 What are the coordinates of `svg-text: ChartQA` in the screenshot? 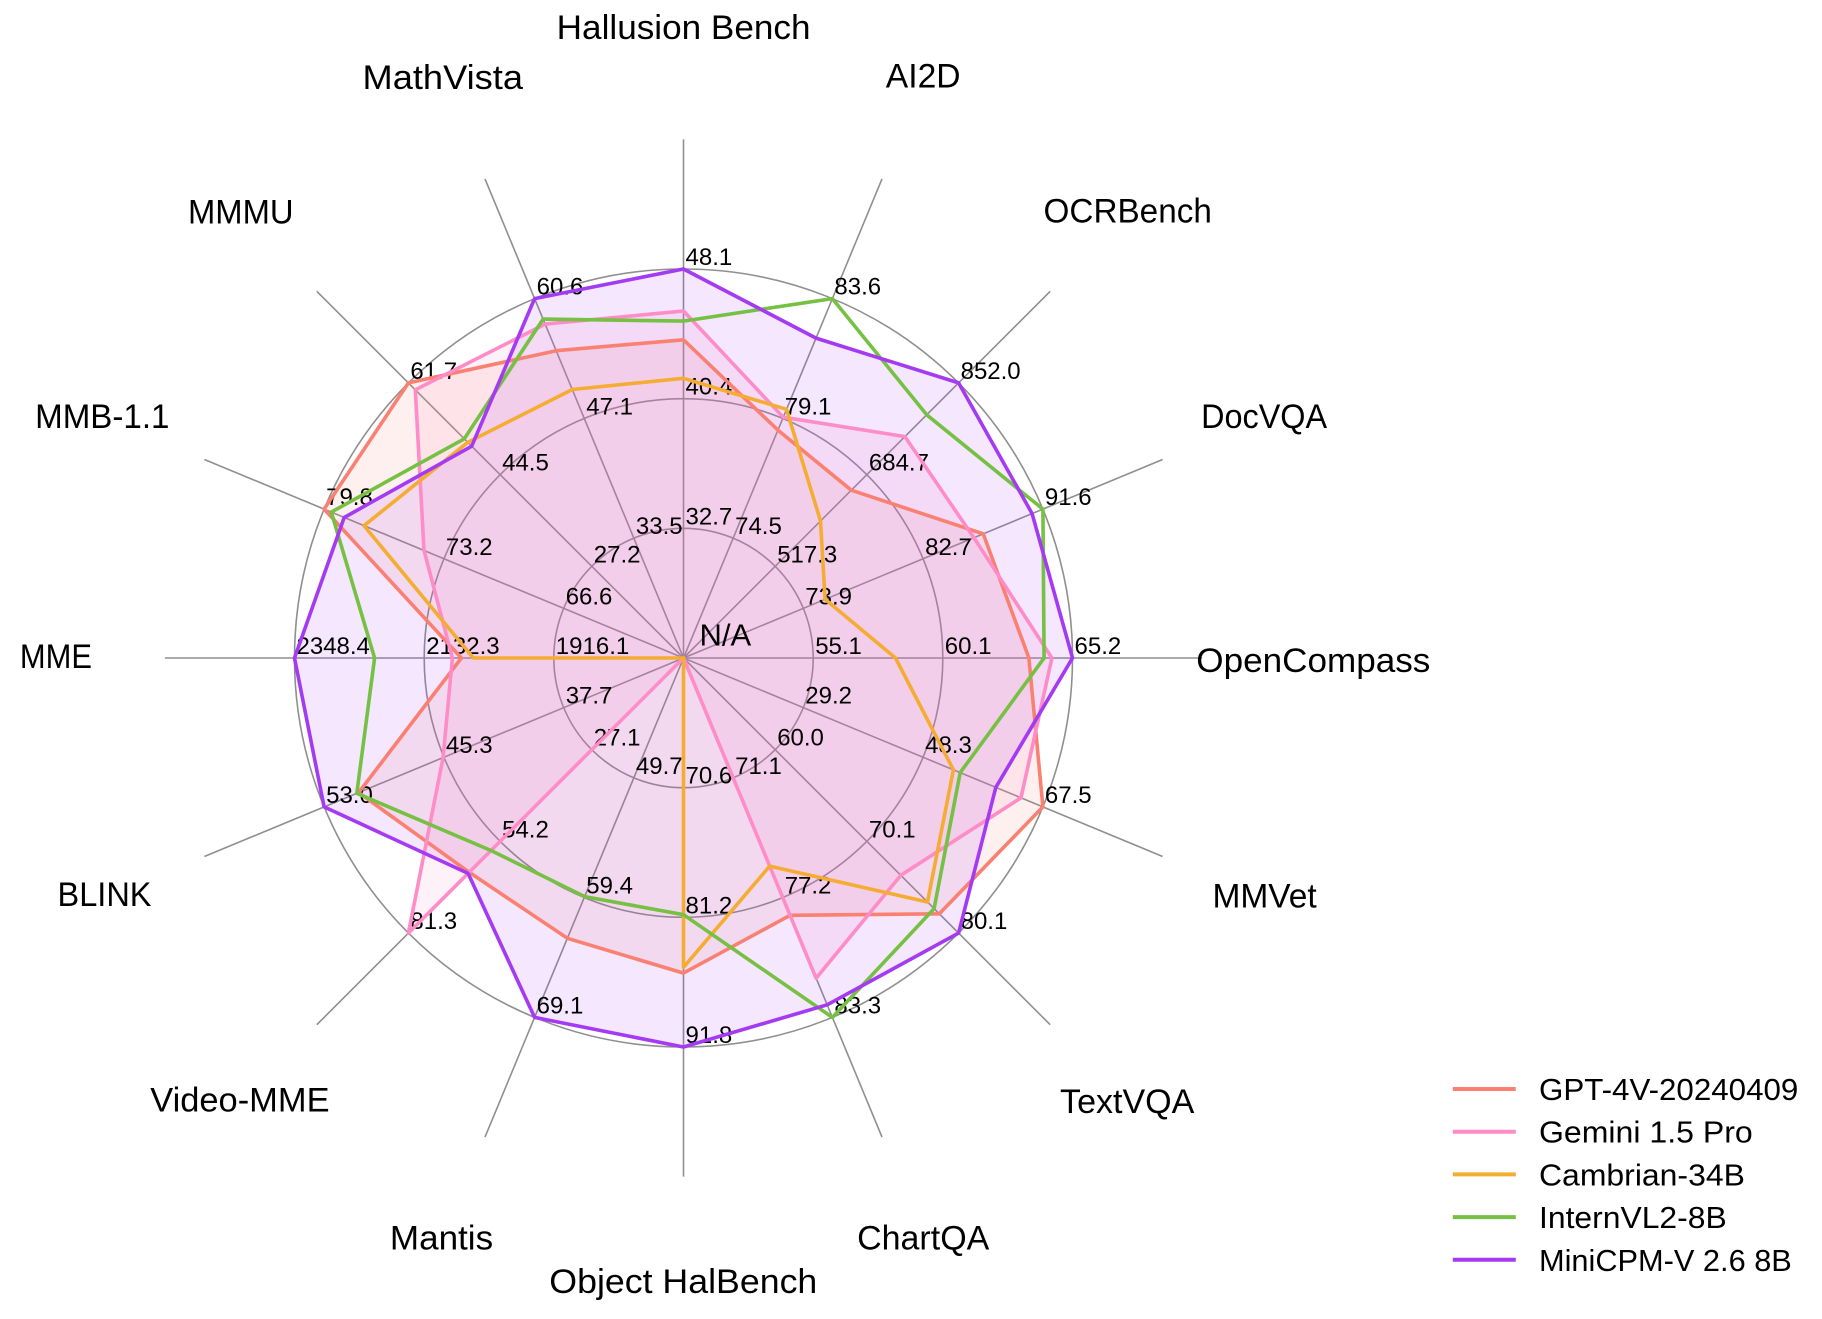 It's located at (923, 1238).